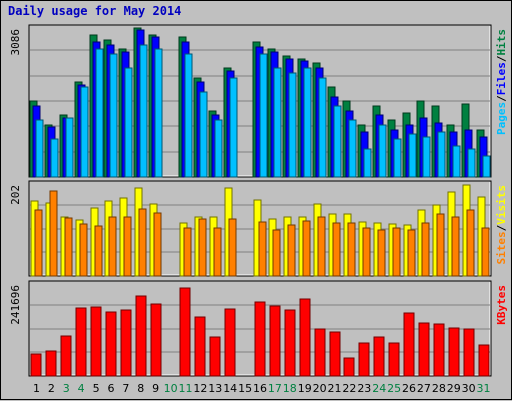  Describe the element at coordinates (501, 58) in the screenshot. I see `legend-part: /` at that location.